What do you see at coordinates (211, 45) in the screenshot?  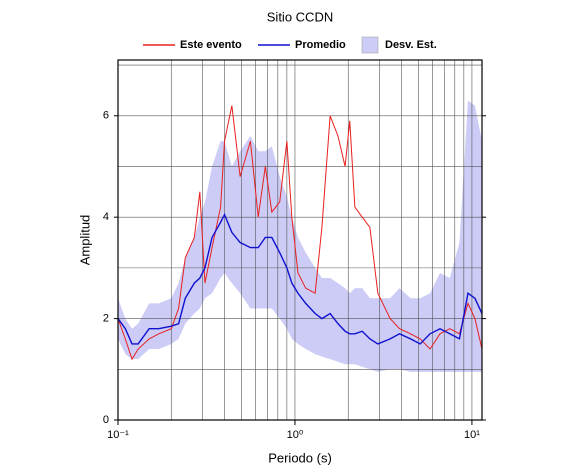 I see `legend-label: Este evento` at bounding box center [211, 45].